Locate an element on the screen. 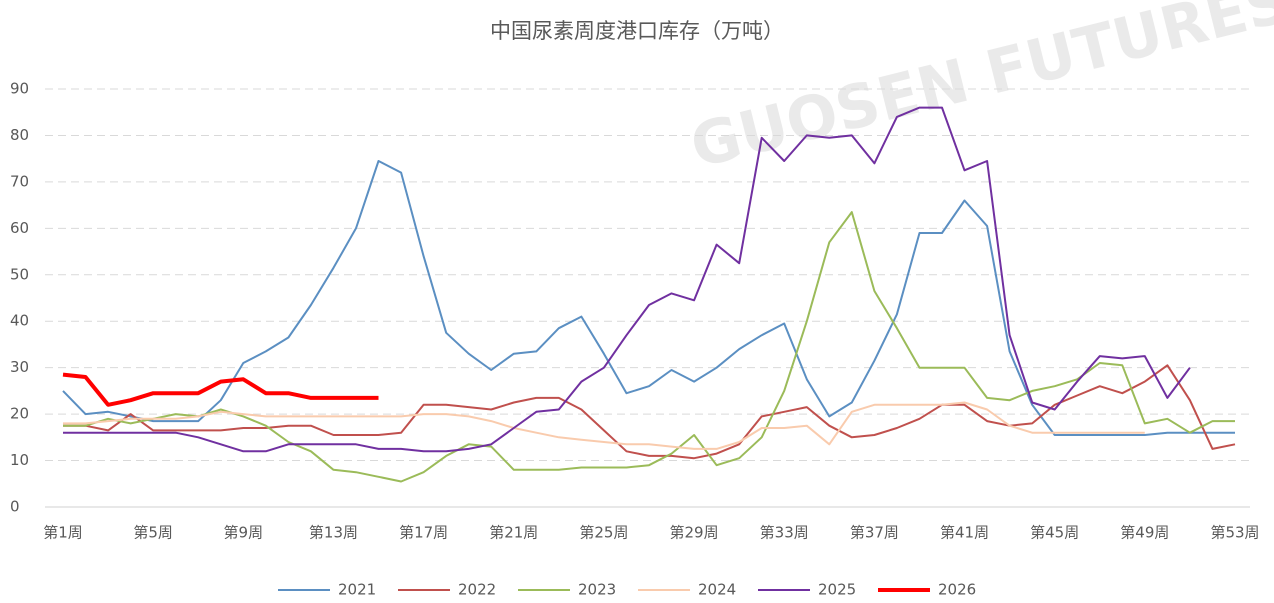  x-tick-label: 第53周 is located at coordinates (1234, 533).